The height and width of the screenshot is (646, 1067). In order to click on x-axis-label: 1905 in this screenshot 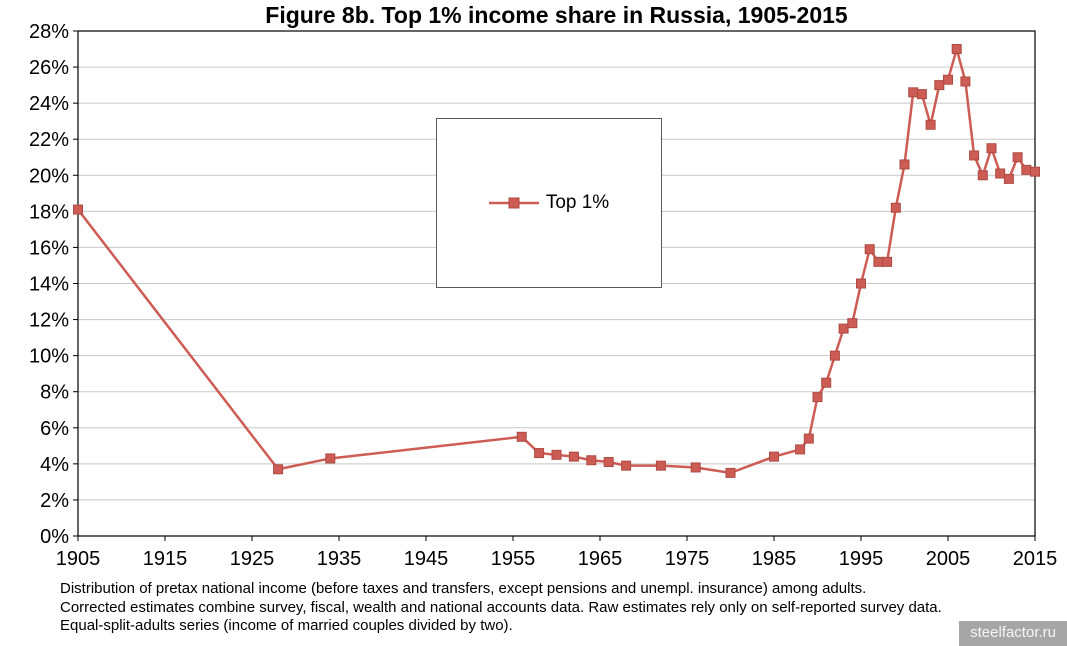, I will do `click(78, 559)`.